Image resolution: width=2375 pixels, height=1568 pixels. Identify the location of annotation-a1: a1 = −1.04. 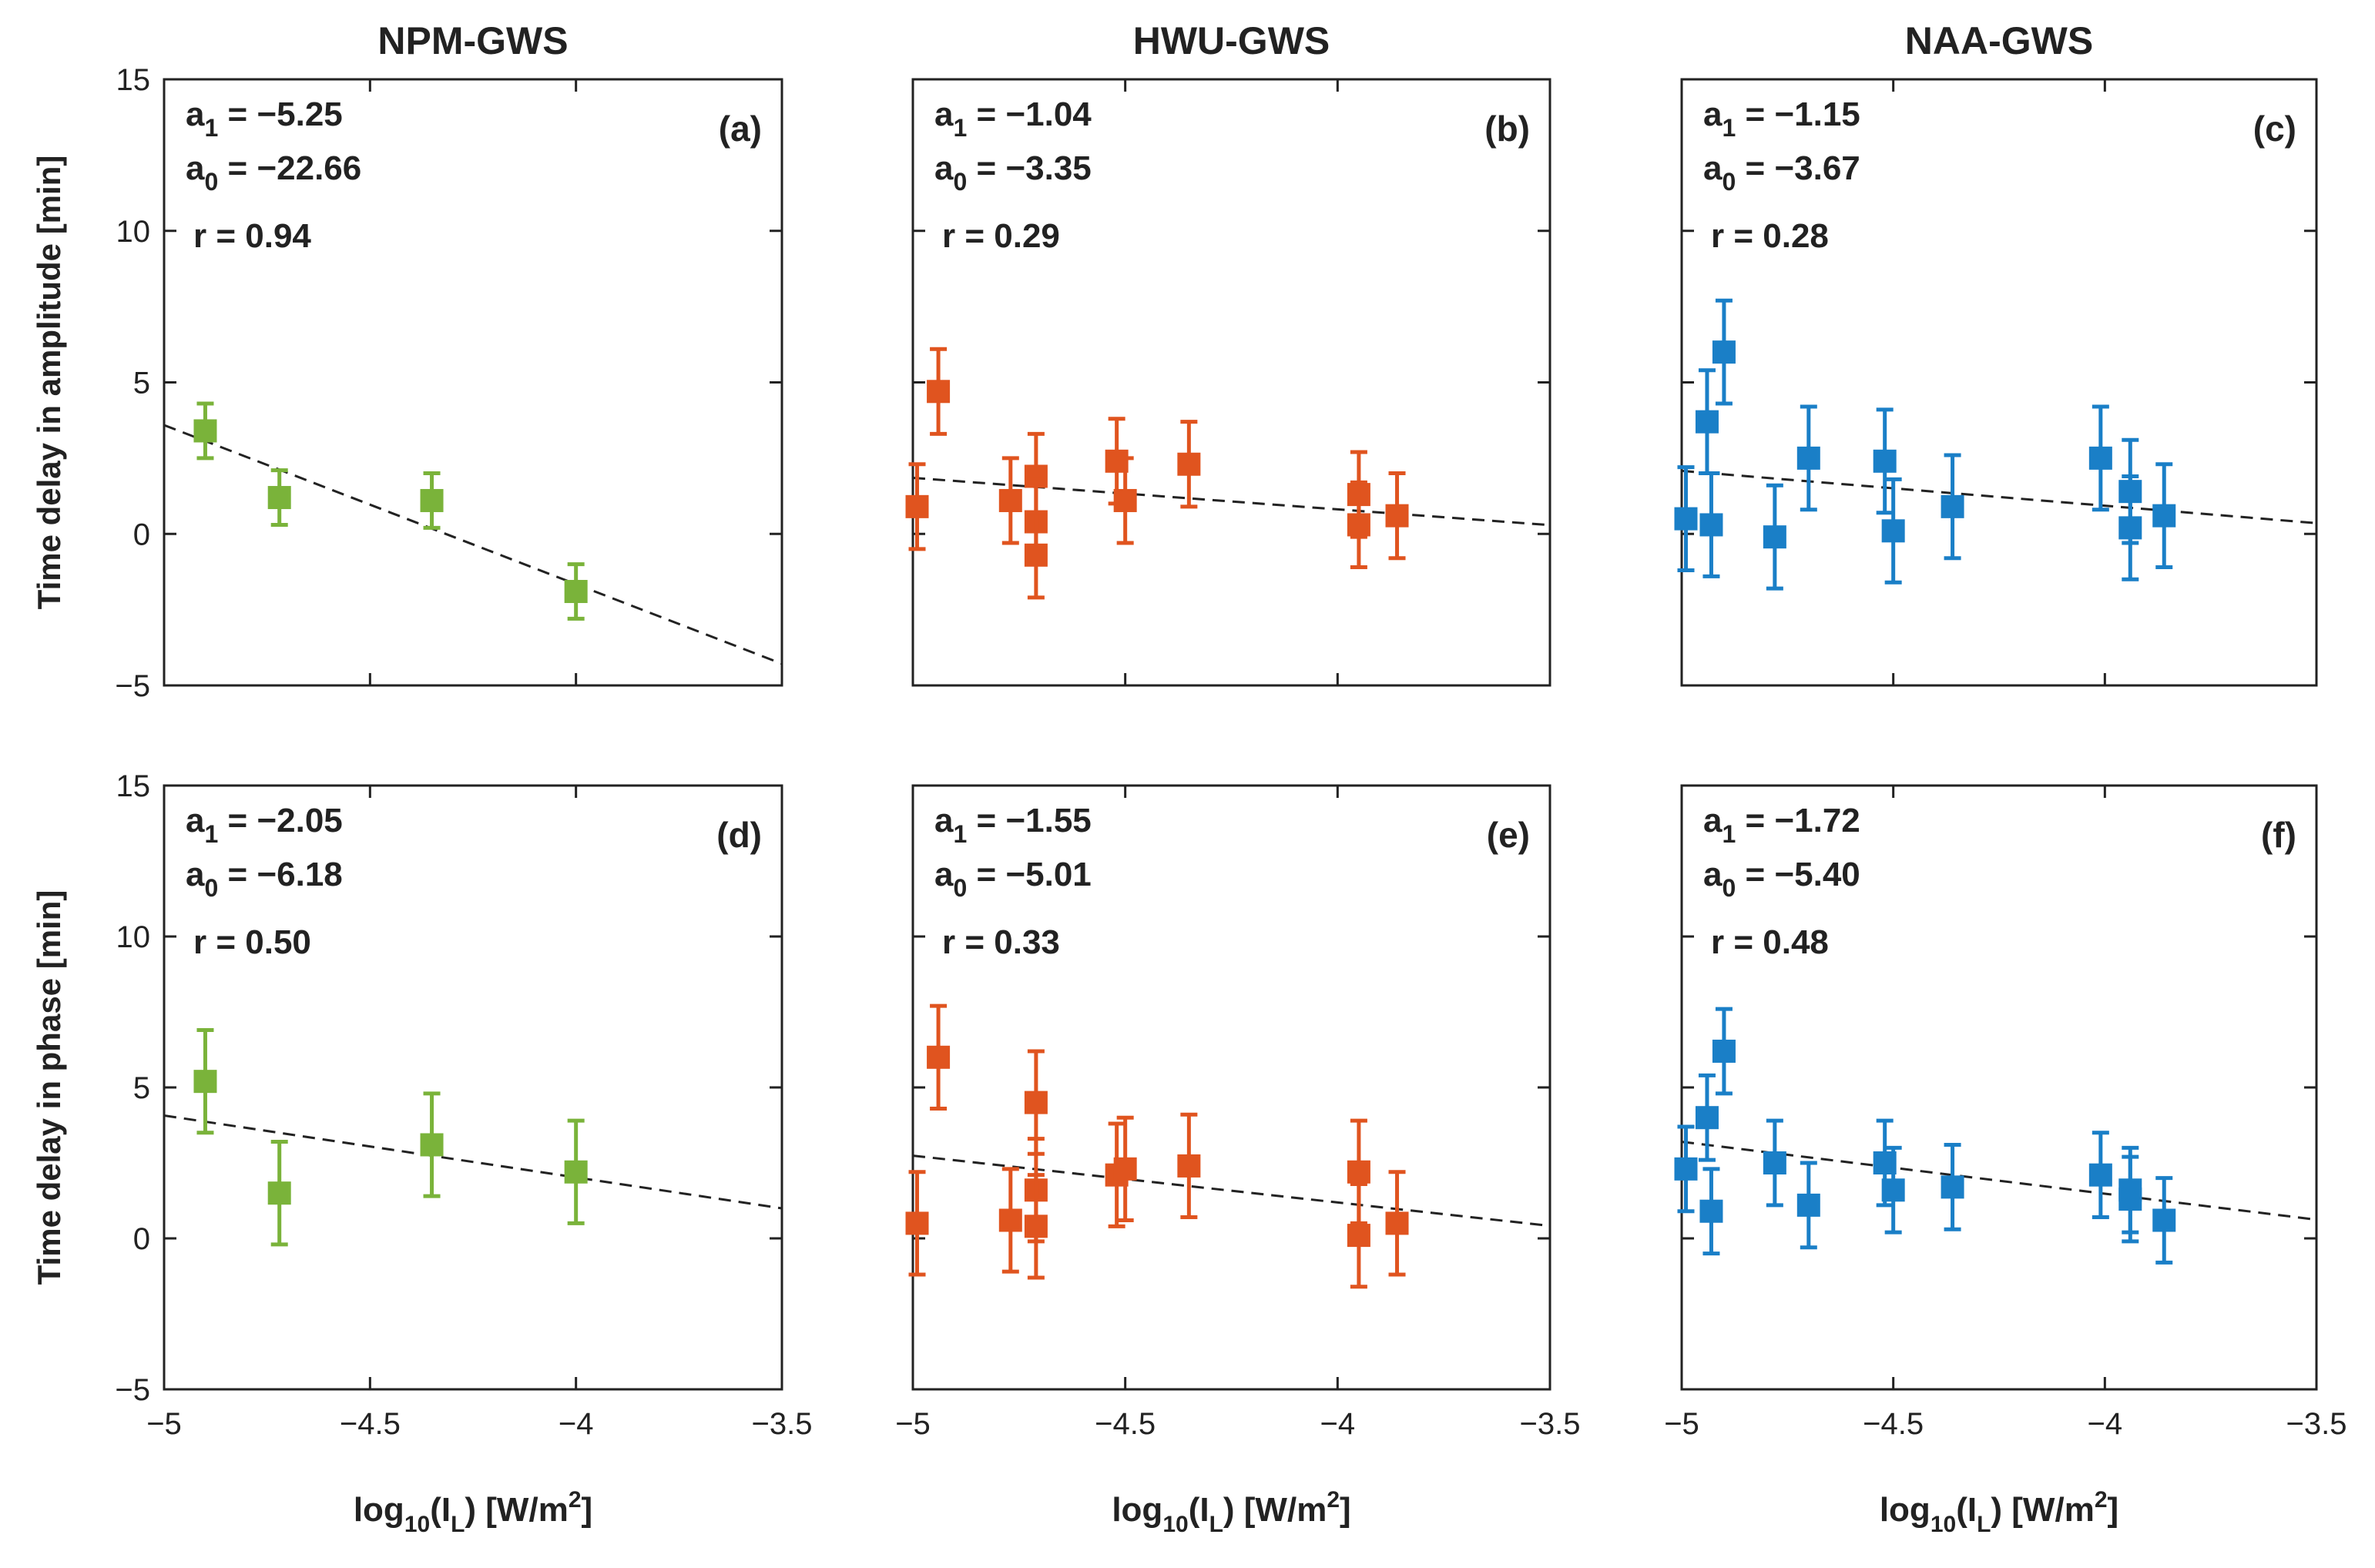
(1013, 119).